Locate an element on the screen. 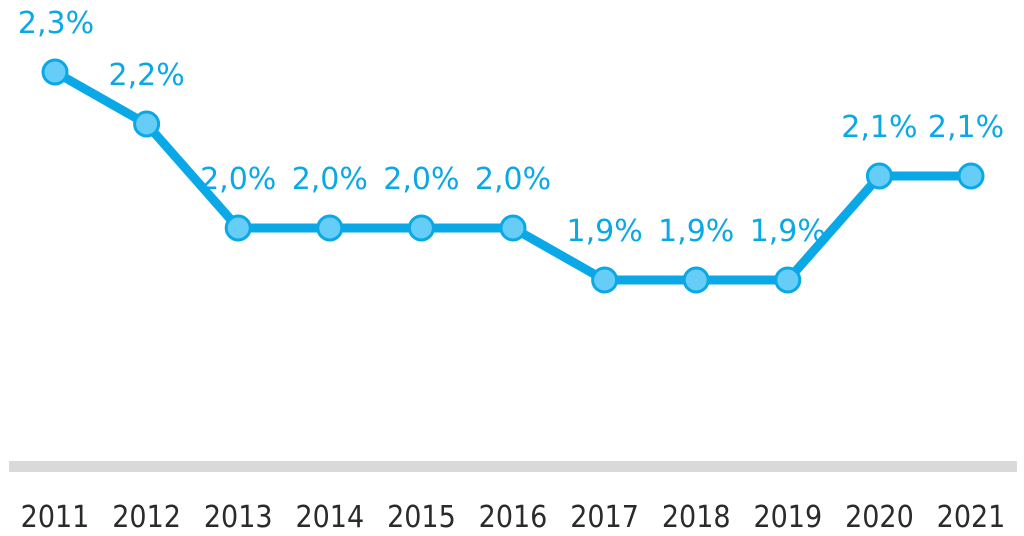 The image size is (1024, 536). data-label-2021: 2,1% is located at coordinates (966, 127).